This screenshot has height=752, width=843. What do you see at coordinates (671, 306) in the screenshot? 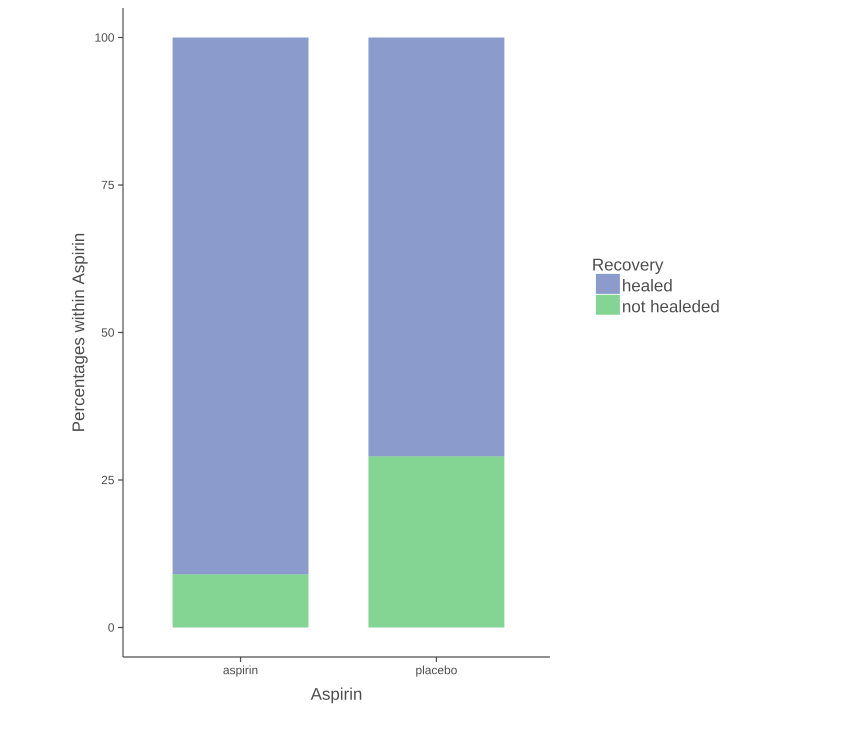
I see `legend-label: not healeded` at bounding box center [671, 306].